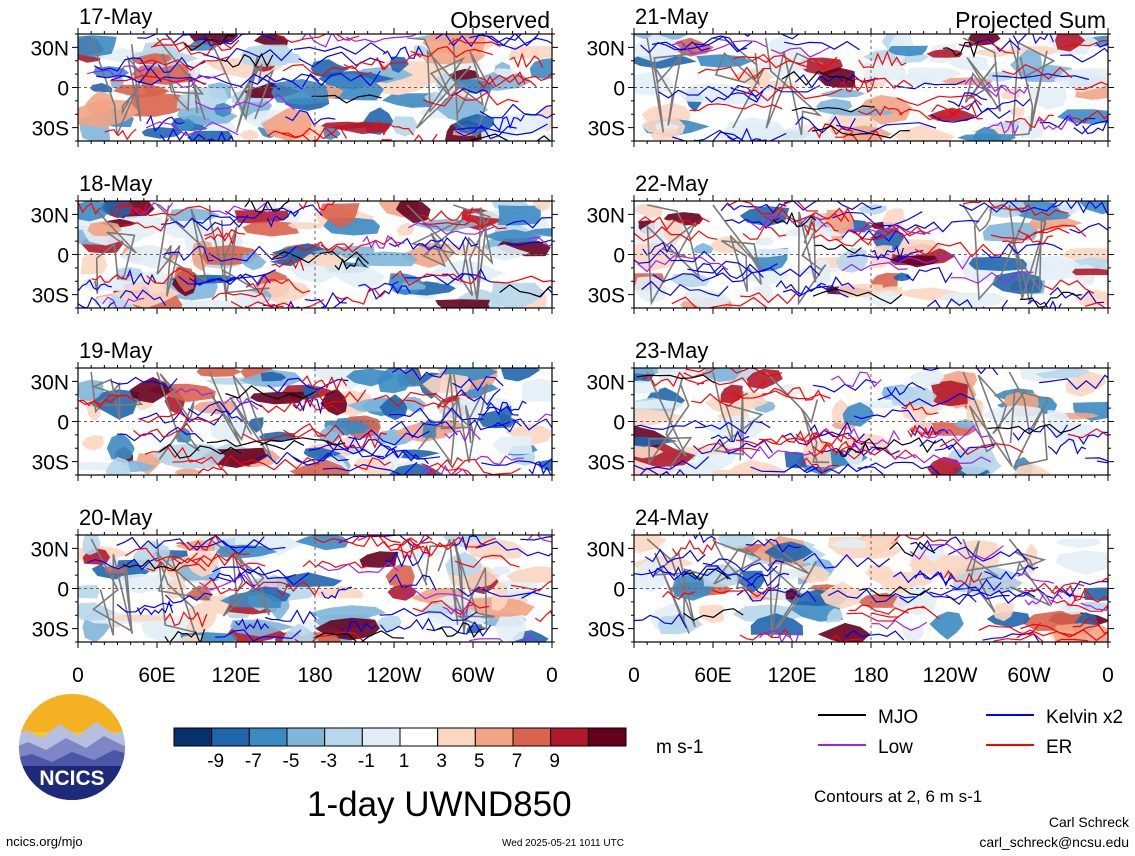 The height and width of the screenshot is (856, 1135). Describe the element at coordinates (44, 841) in the screenshot. I see `site-link: ncics.org/mjo` at that location.